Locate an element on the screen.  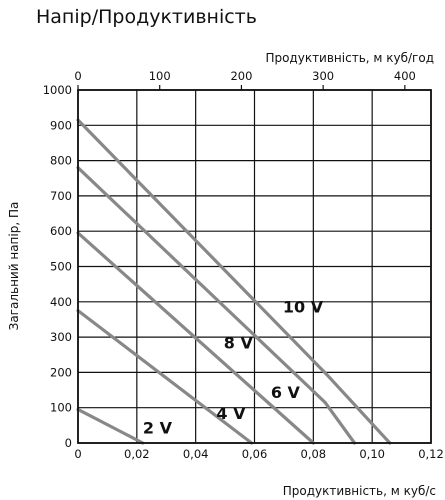
series-label: 4 V is located at coordinates (231, 413).